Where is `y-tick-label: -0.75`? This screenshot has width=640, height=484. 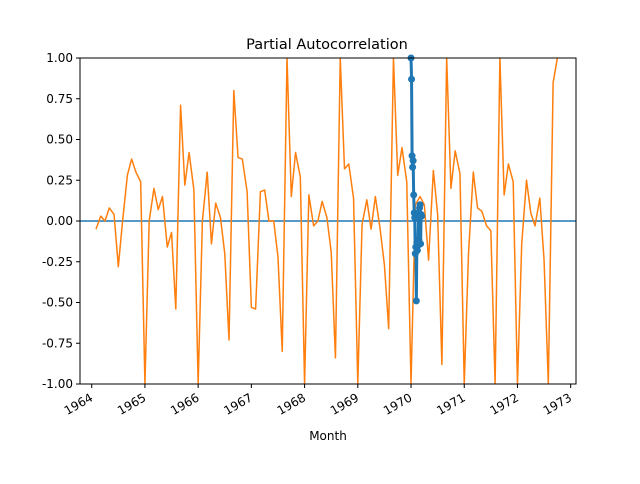
y-tick-label: -0.75 is located at coordinates (57, 343).